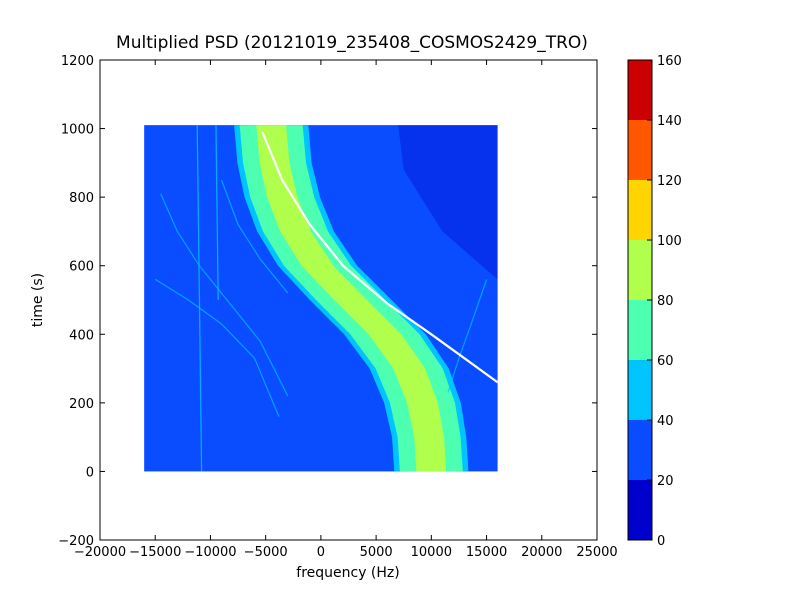 Image resolution: width=800 pixels, height=600 pixels. I want to click on x-tick-label: 0, so click(321, 552).